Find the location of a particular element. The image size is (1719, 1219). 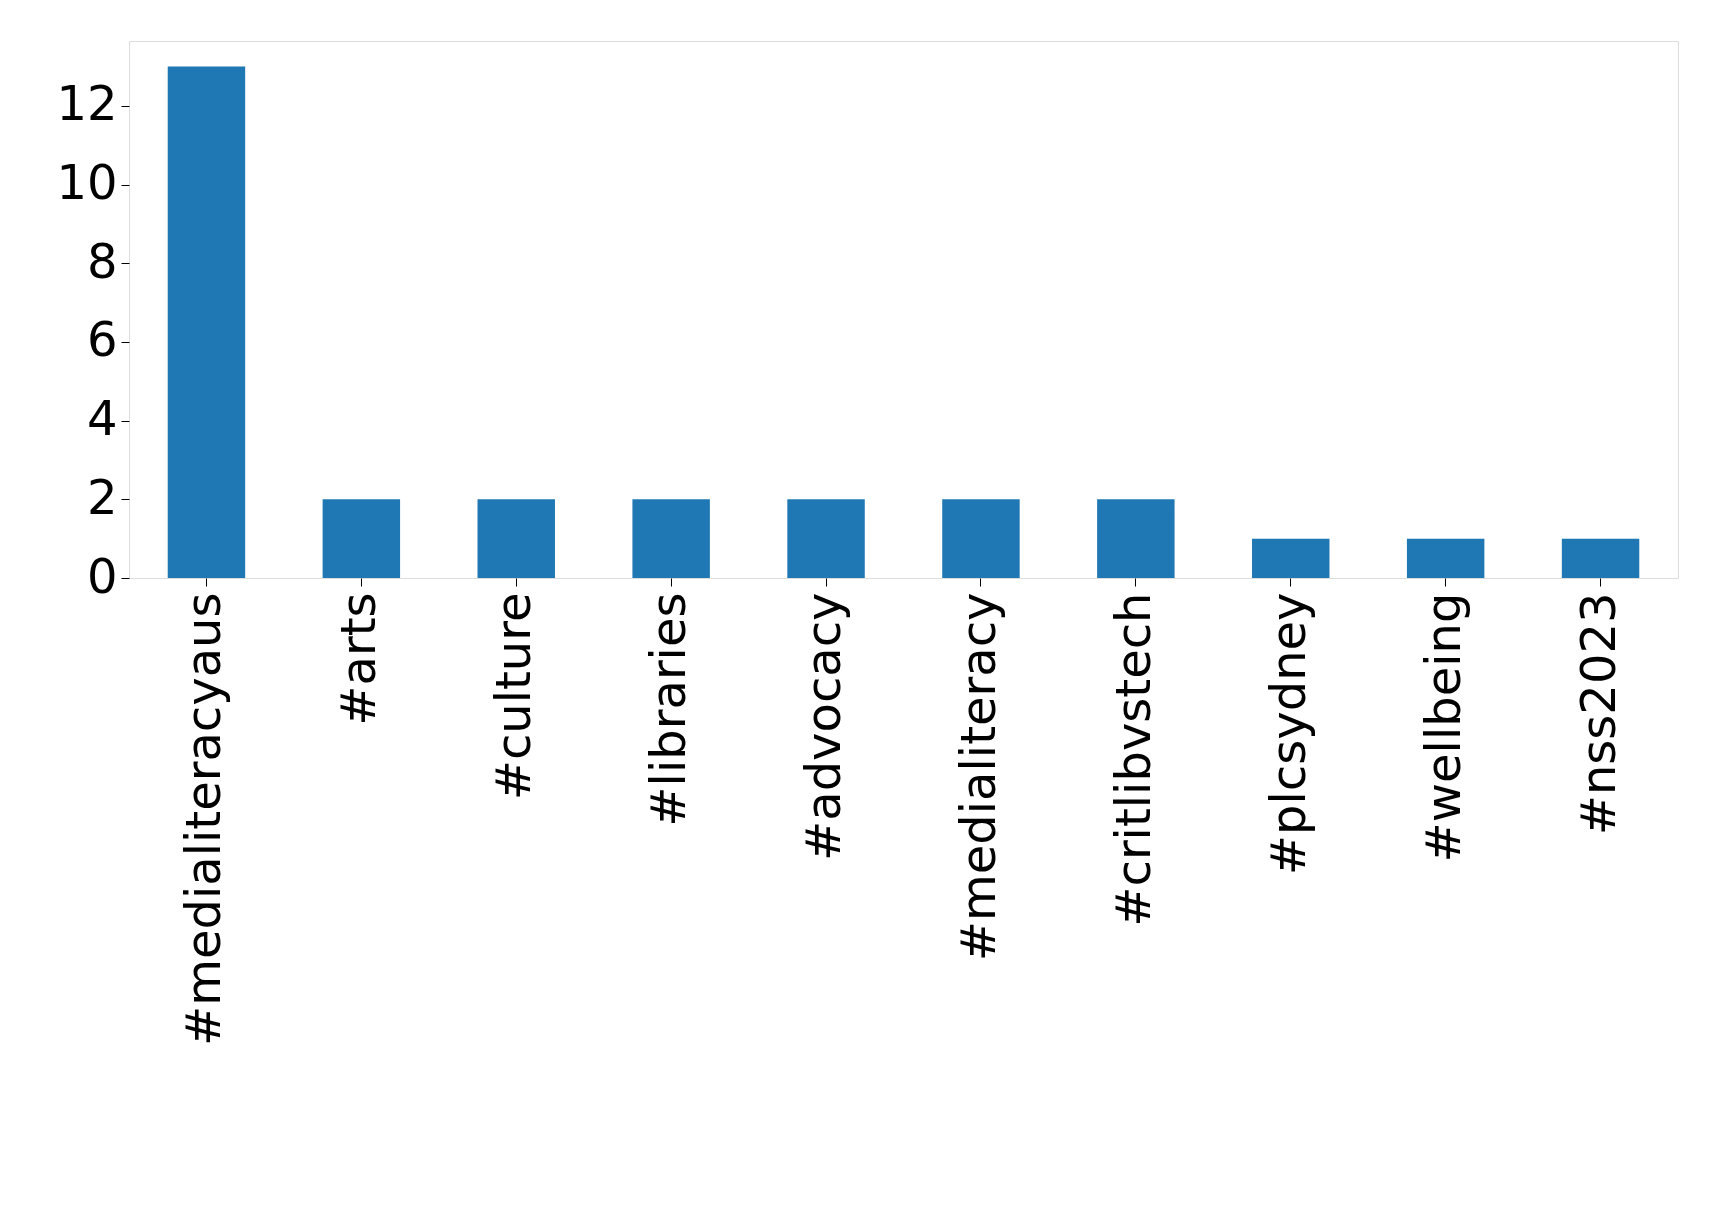

x-tick-label: #arts is located at coordinates (358, 659).